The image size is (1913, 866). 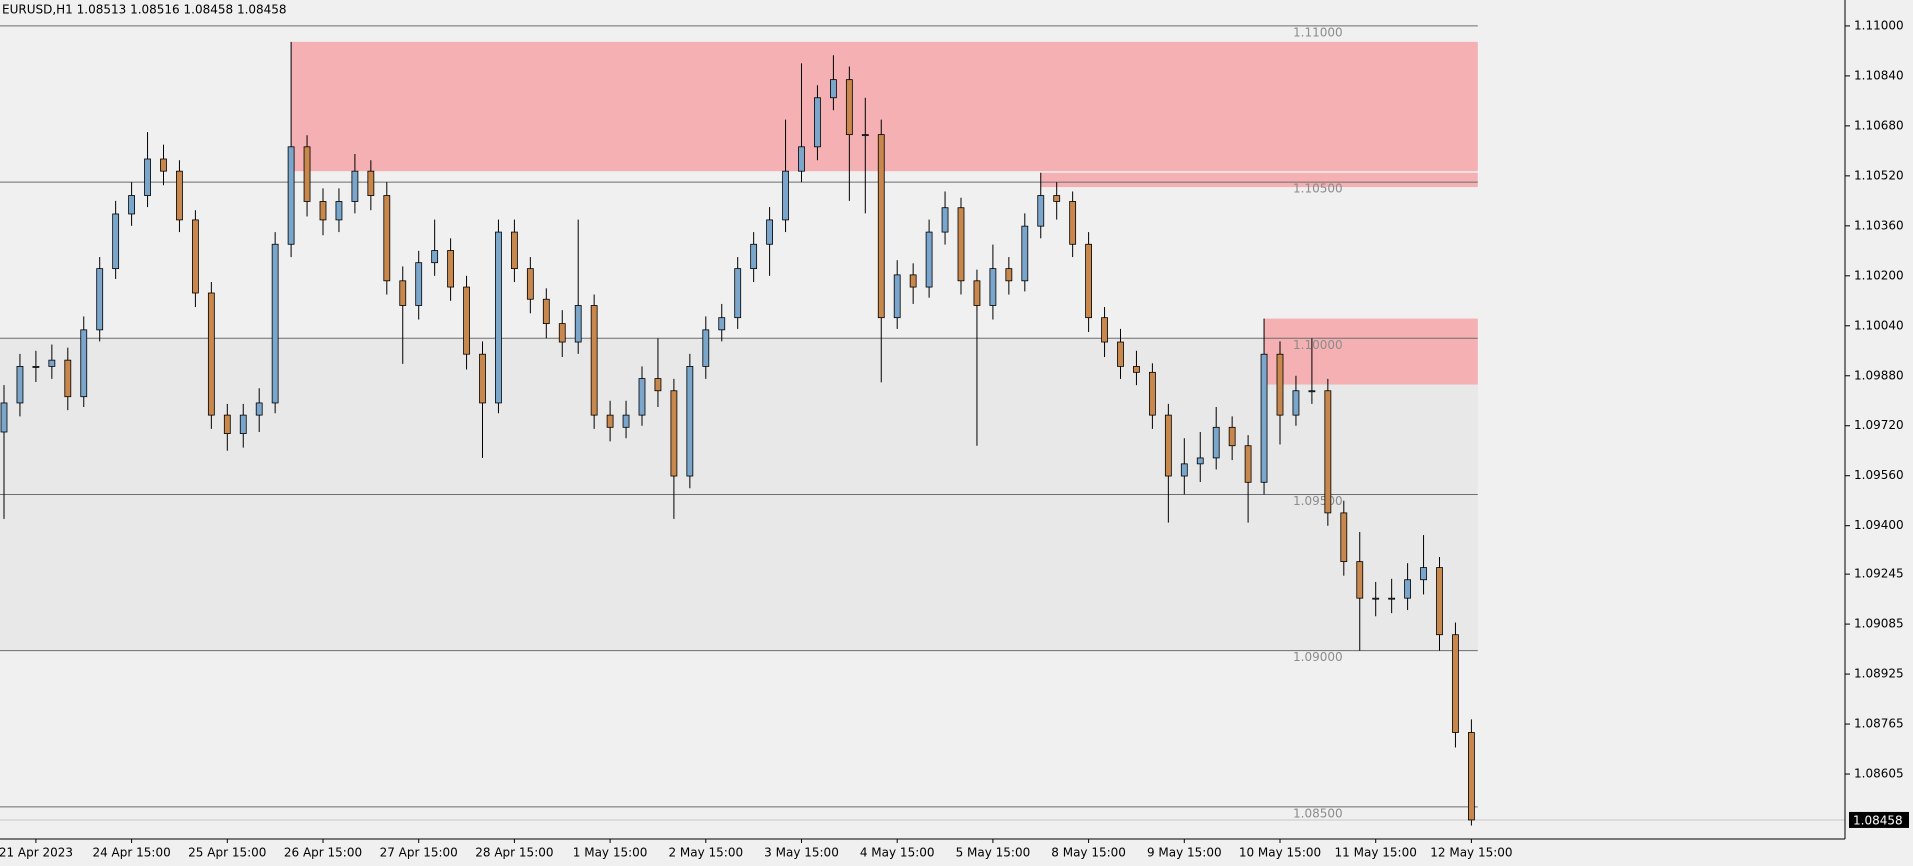 What do you see at coordinates (227, 853) in the screenshot?
I see `x-tick-label: 25 Apr 15:00` at bounding box center [227, 853].